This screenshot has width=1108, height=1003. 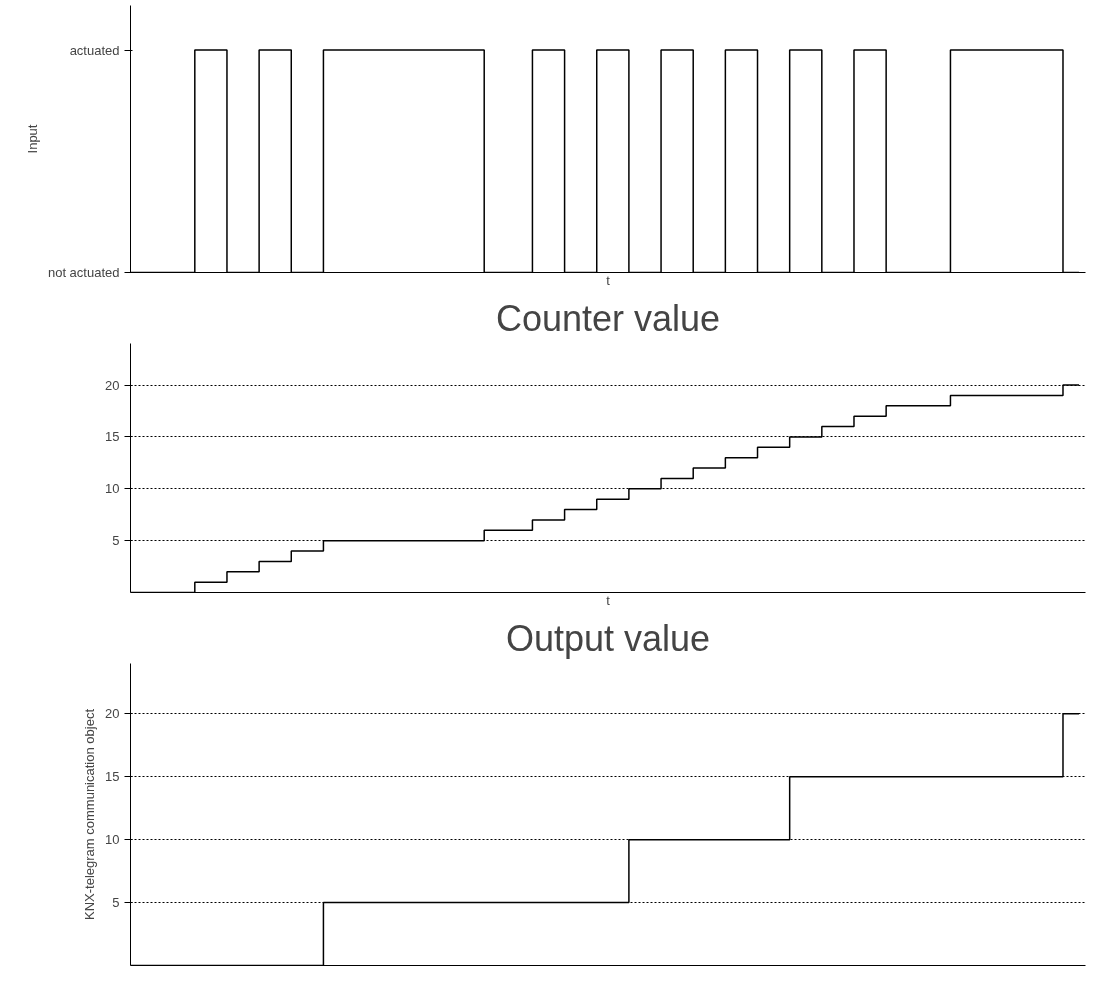 I want to click on chart-title: Counter value, so click(x=608, y=318).